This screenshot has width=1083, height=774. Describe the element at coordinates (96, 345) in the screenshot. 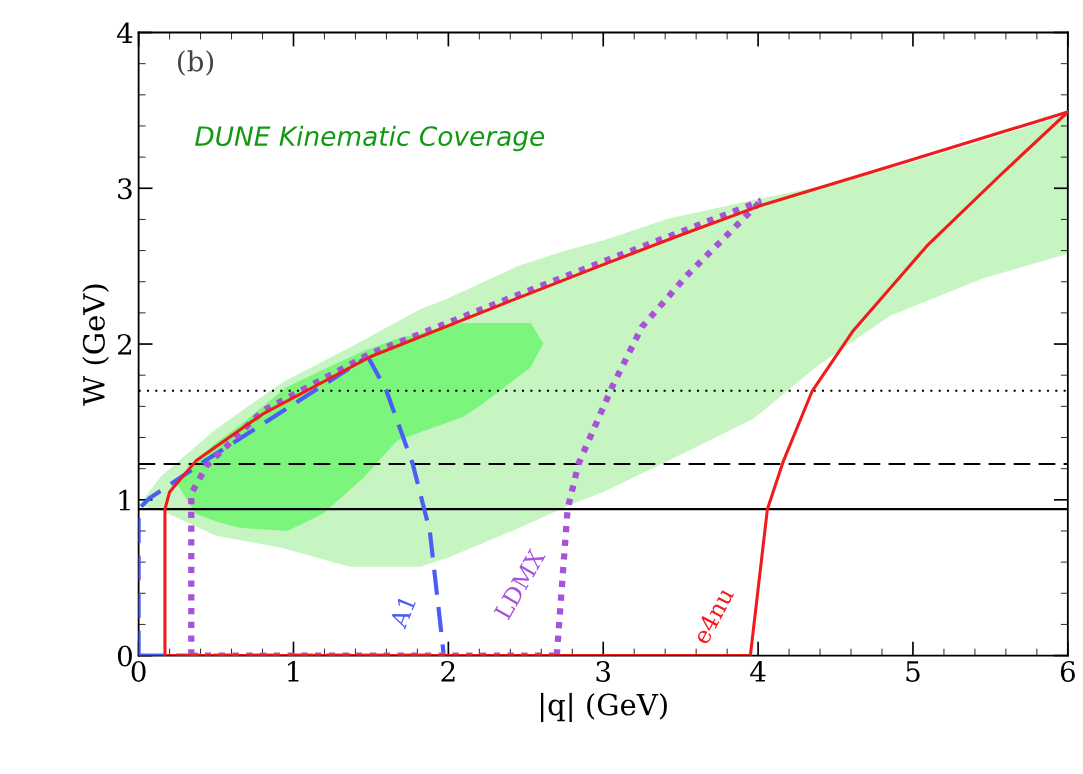

I see `y-axis-title: W (GeV)` at that location.